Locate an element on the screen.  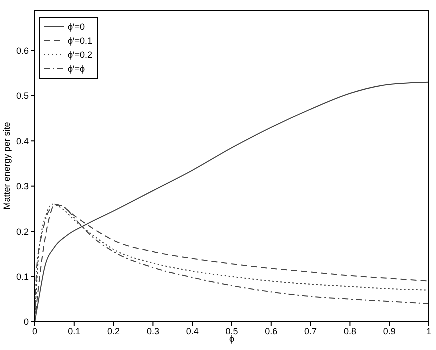
y-axis-title: Matter energy per site is located at coordinates (7, 166).